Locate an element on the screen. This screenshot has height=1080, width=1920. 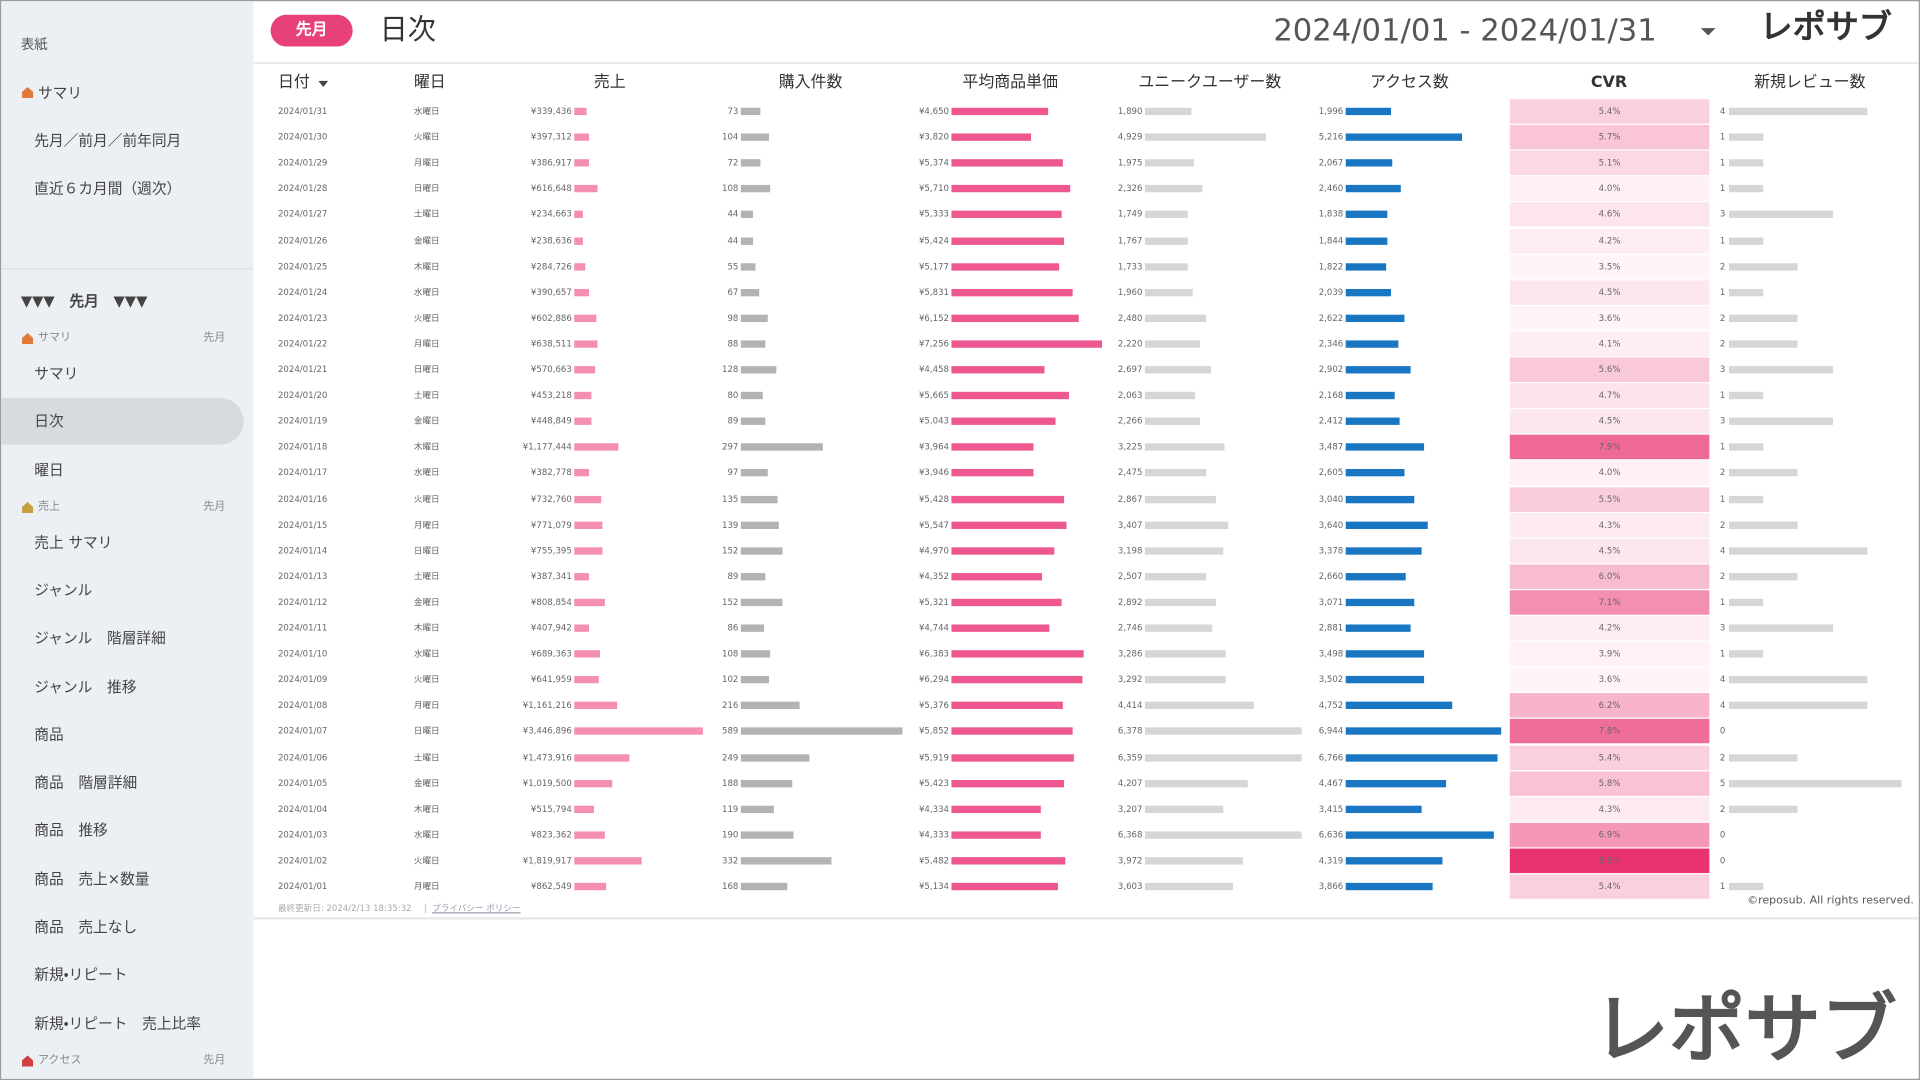
cvr-text: 5.4% is located at coordinates (1609, 886).